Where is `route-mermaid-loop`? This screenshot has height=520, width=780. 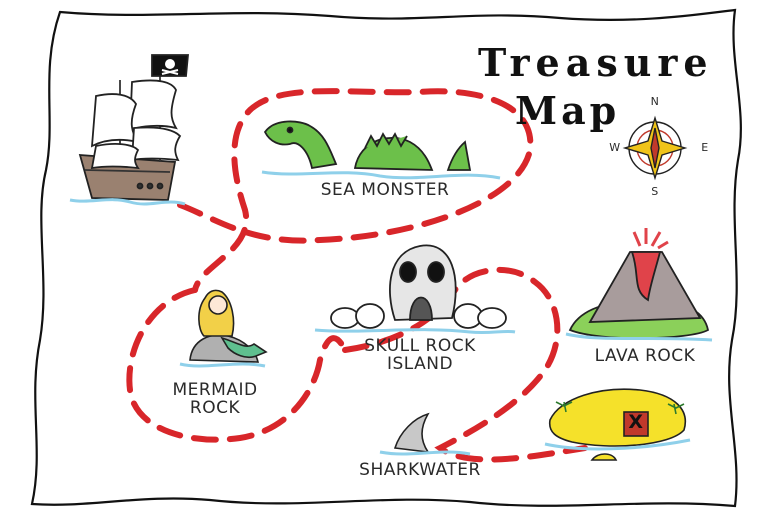 route-mermaid-loop is located at coordinates (237, 365).